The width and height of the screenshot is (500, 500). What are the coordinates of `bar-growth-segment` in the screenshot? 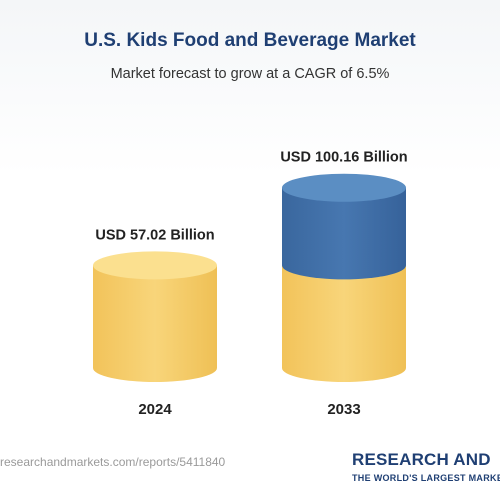 It's located at (344, 233).